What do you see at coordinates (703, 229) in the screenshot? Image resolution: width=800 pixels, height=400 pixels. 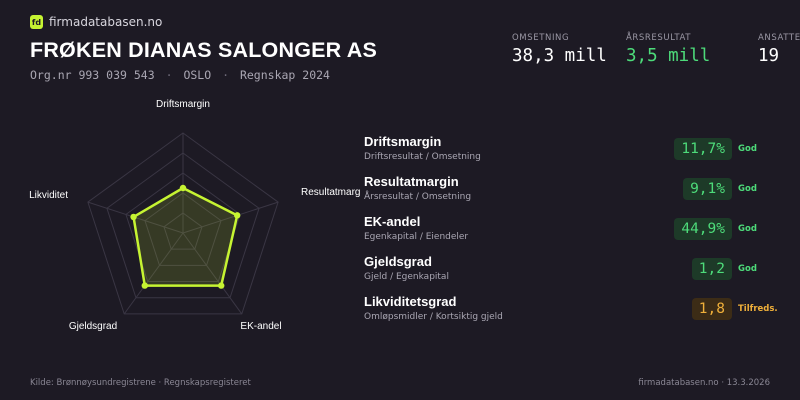 I see `metric-value: 44,9%` at bounding box center [703, 229].